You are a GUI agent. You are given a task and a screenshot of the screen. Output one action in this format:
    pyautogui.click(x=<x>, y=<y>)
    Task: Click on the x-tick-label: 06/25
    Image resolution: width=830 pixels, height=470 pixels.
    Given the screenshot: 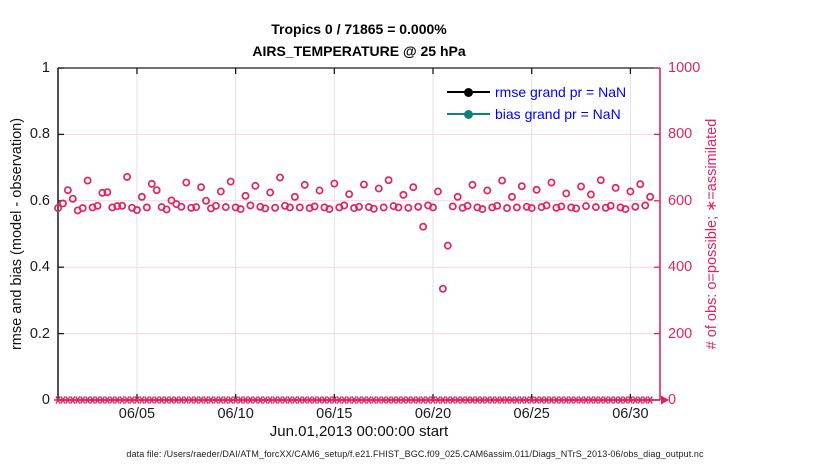 What is the action you would take?
    pyautogui.click(x=531, y=414)
    